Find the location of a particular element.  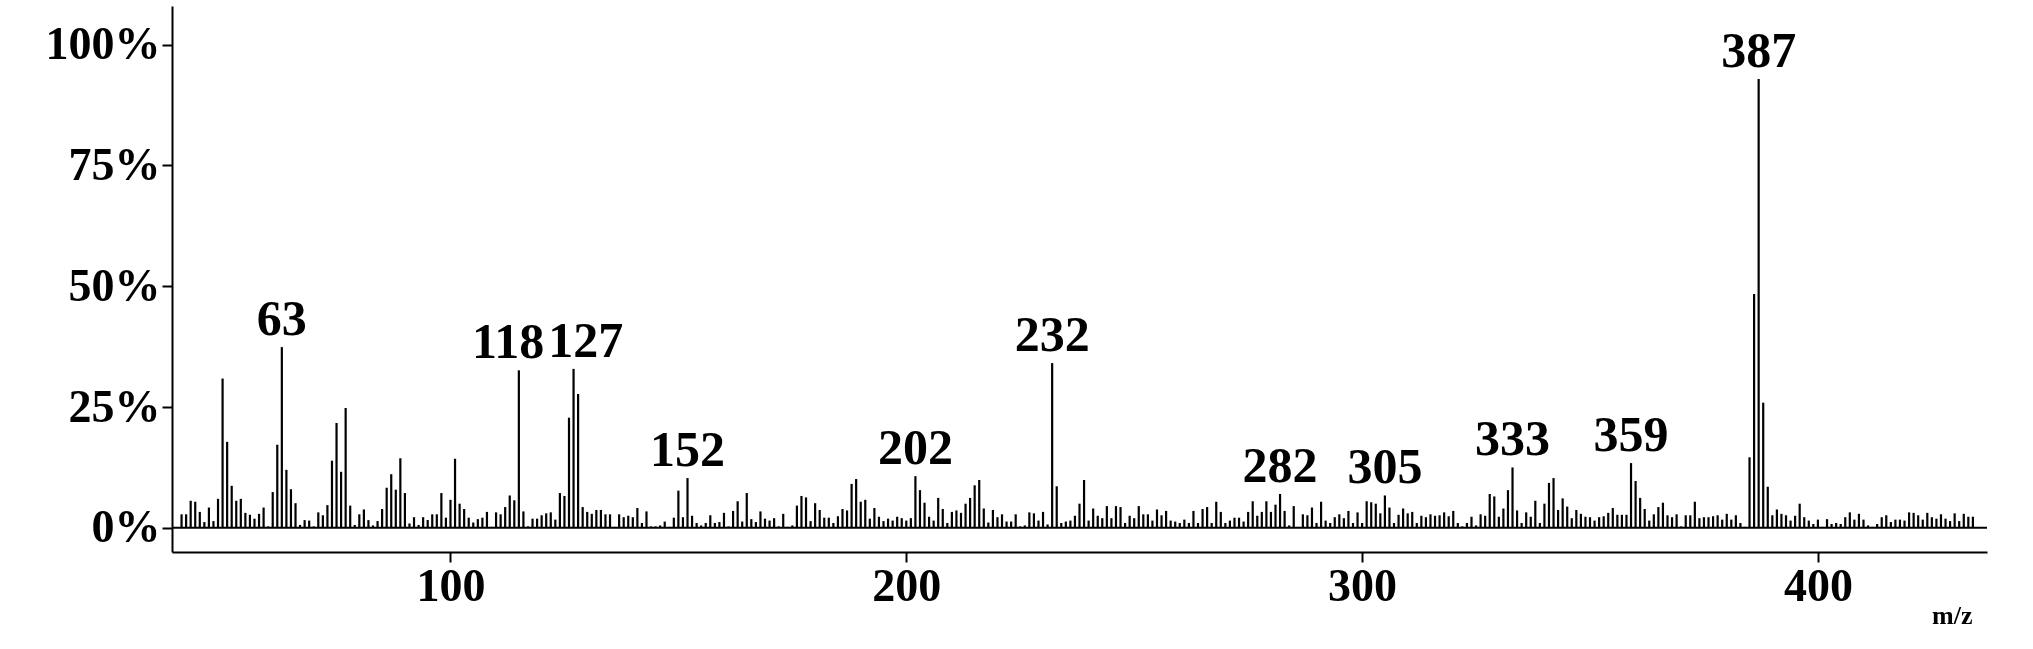

annotation: 152 is located at coordinates (688, 449).